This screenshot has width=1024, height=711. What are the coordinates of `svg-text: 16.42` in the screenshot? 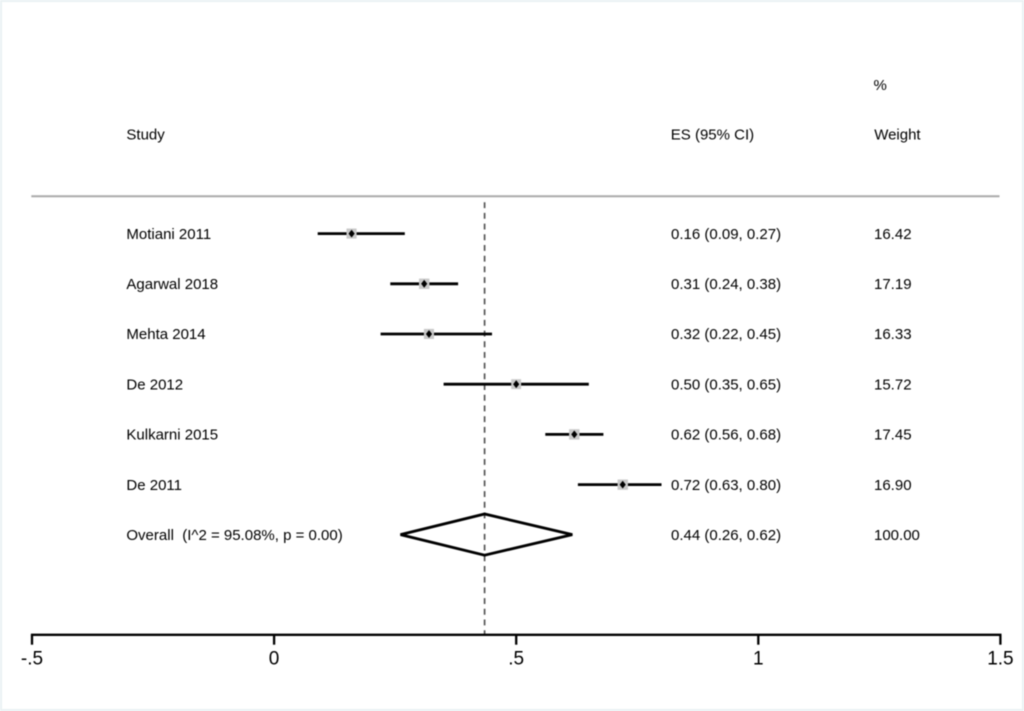 It's located at (893, 234).